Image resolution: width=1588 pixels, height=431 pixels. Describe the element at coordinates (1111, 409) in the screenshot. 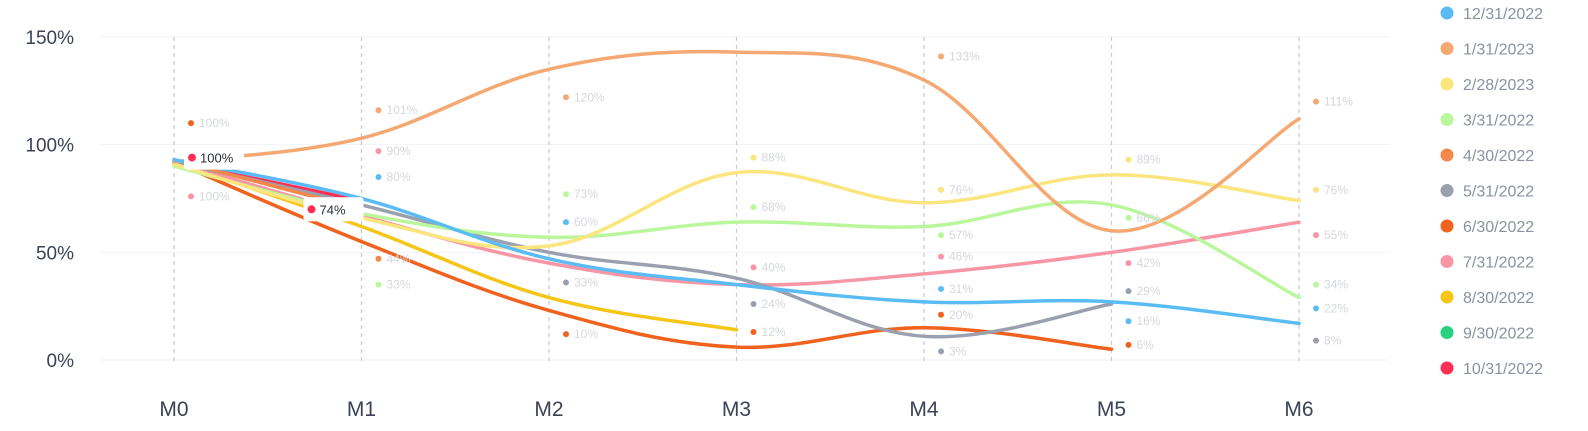

I see `x-tick-label: M5` at that location.